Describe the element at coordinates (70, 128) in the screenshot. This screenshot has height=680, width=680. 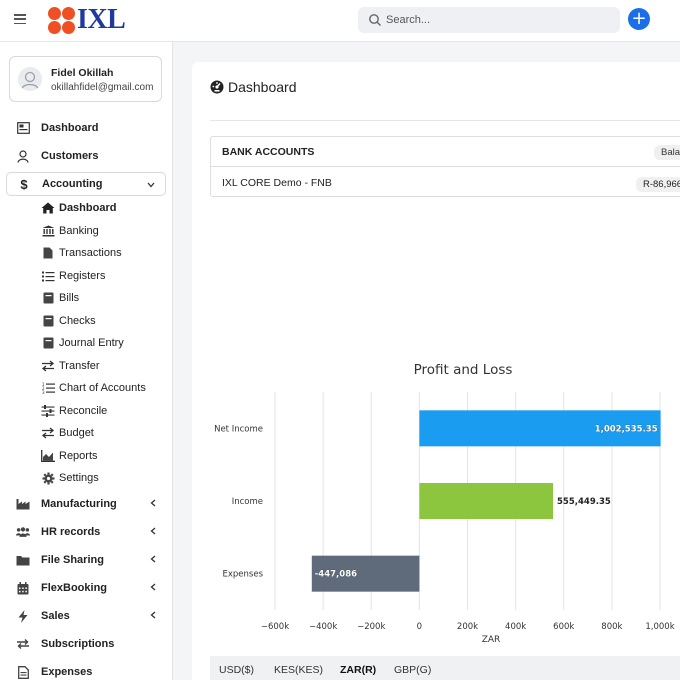
I see `sidebar-item-label: Dashboard` at that location.